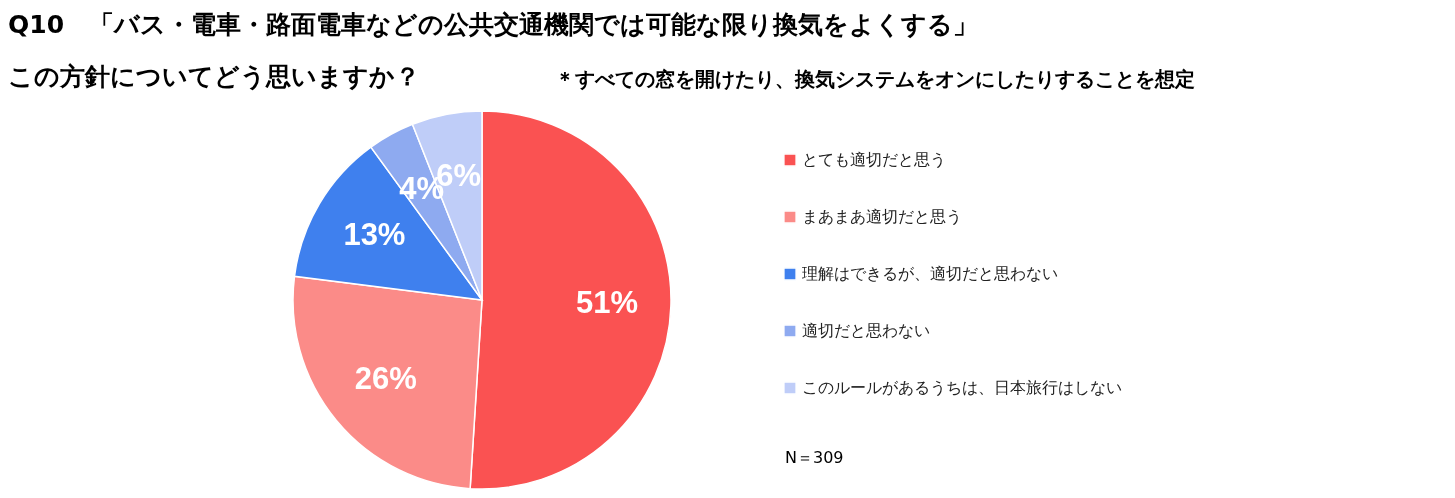 The height and width of the screenshot is (498, 1455). What do you see at coordinates (882, 216) in the screenshot?
I see `legend-label: まあまあ適切だと思う` at bounding box center [882, 216].